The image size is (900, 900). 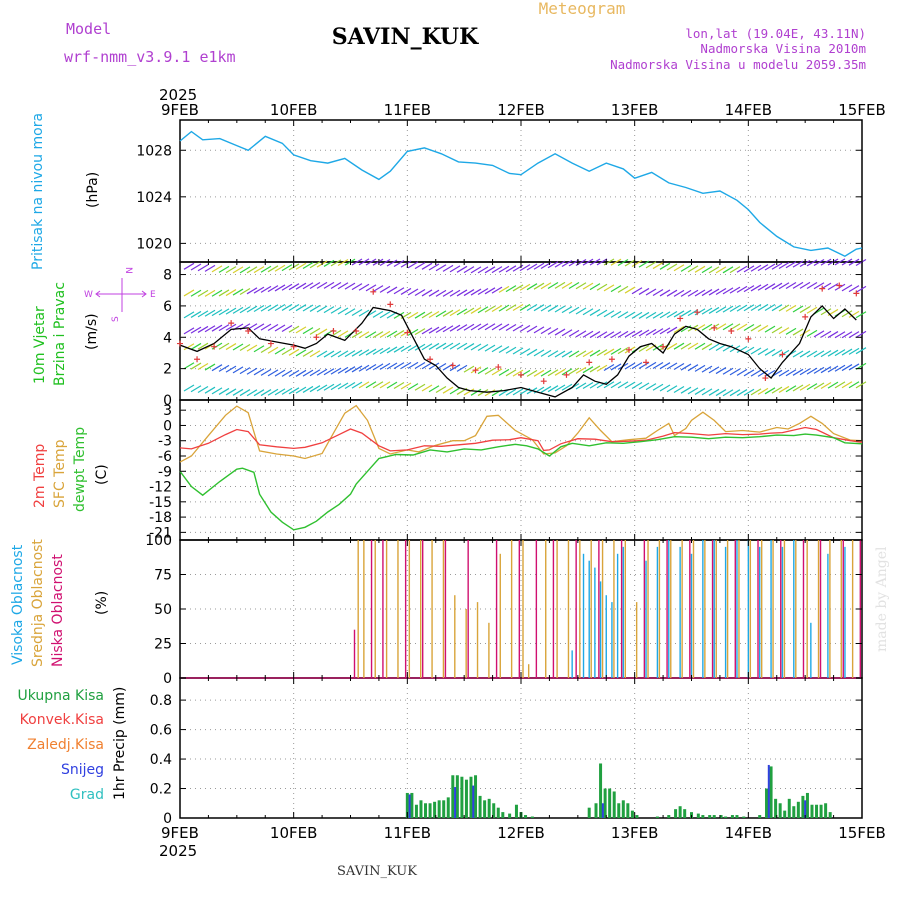 I want to click on x-tick-label-top: 9FEB, so click(x=180, y=110).